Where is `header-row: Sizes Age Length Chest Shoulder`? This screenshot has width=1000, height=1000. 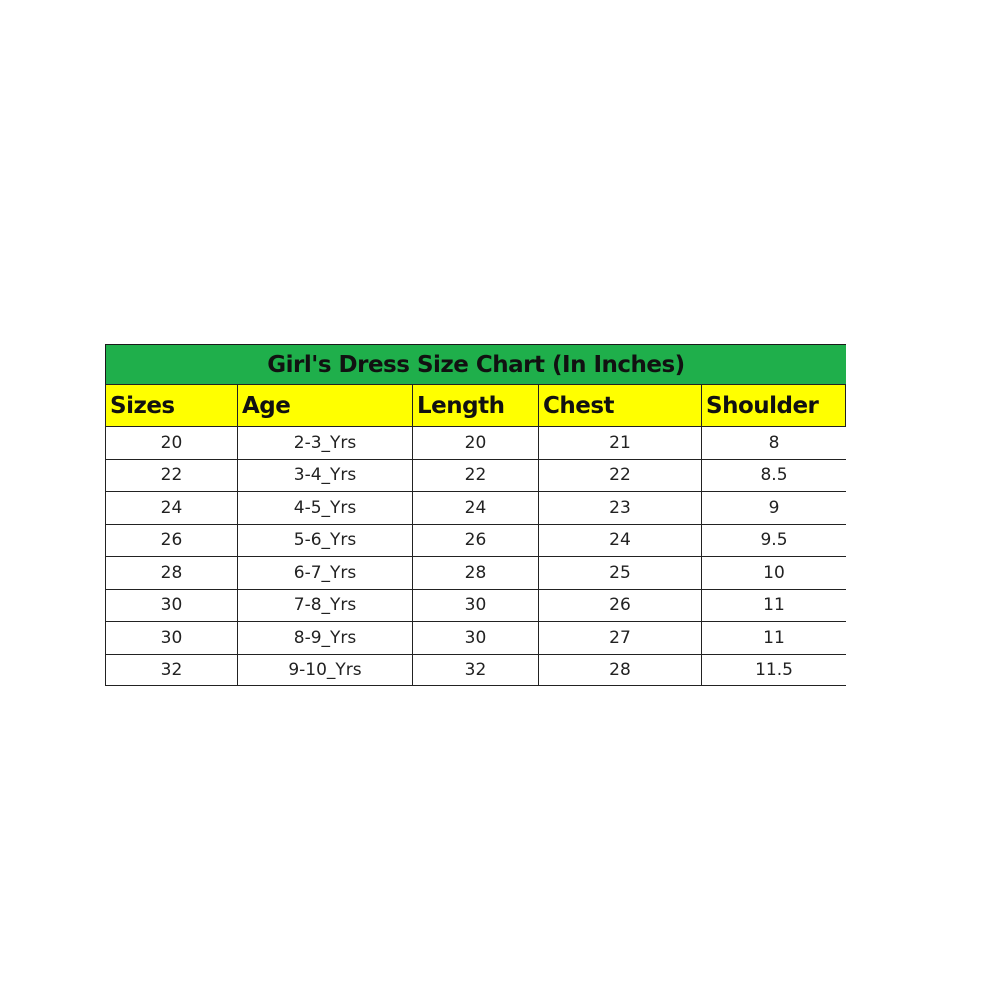 header-row: Sizes Age Length Chest Shoulder is located at coordinates (475, 405).